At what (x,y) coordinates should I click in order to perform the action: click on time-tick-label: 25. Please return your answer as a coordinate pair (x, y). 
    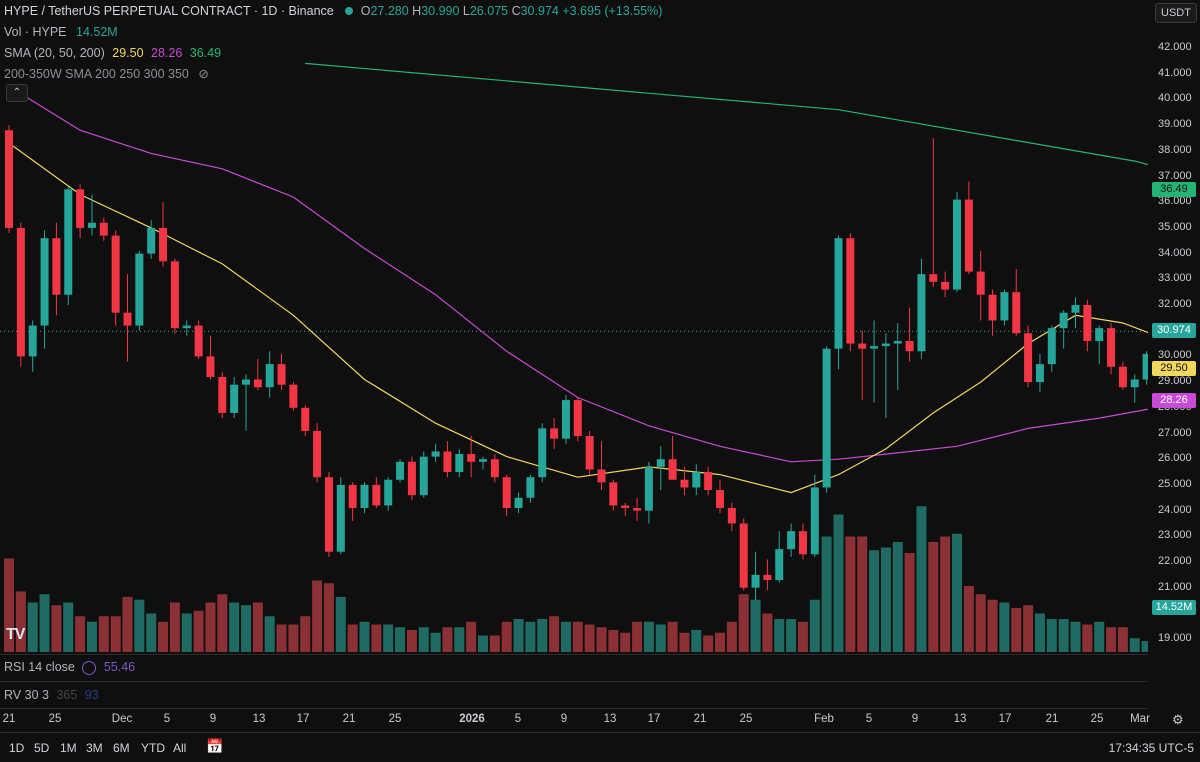
    Looking at the image, I should click on (1097, 719).